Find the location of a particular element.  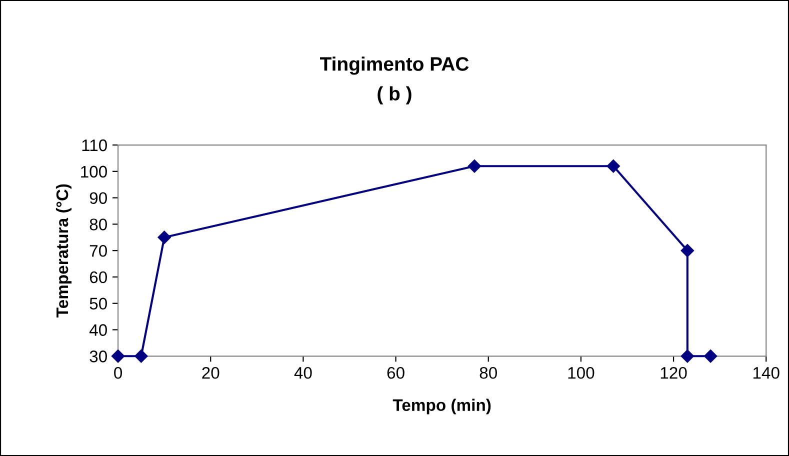

x-axis-title: Tempo (min) is located at coordinates (441, 406).